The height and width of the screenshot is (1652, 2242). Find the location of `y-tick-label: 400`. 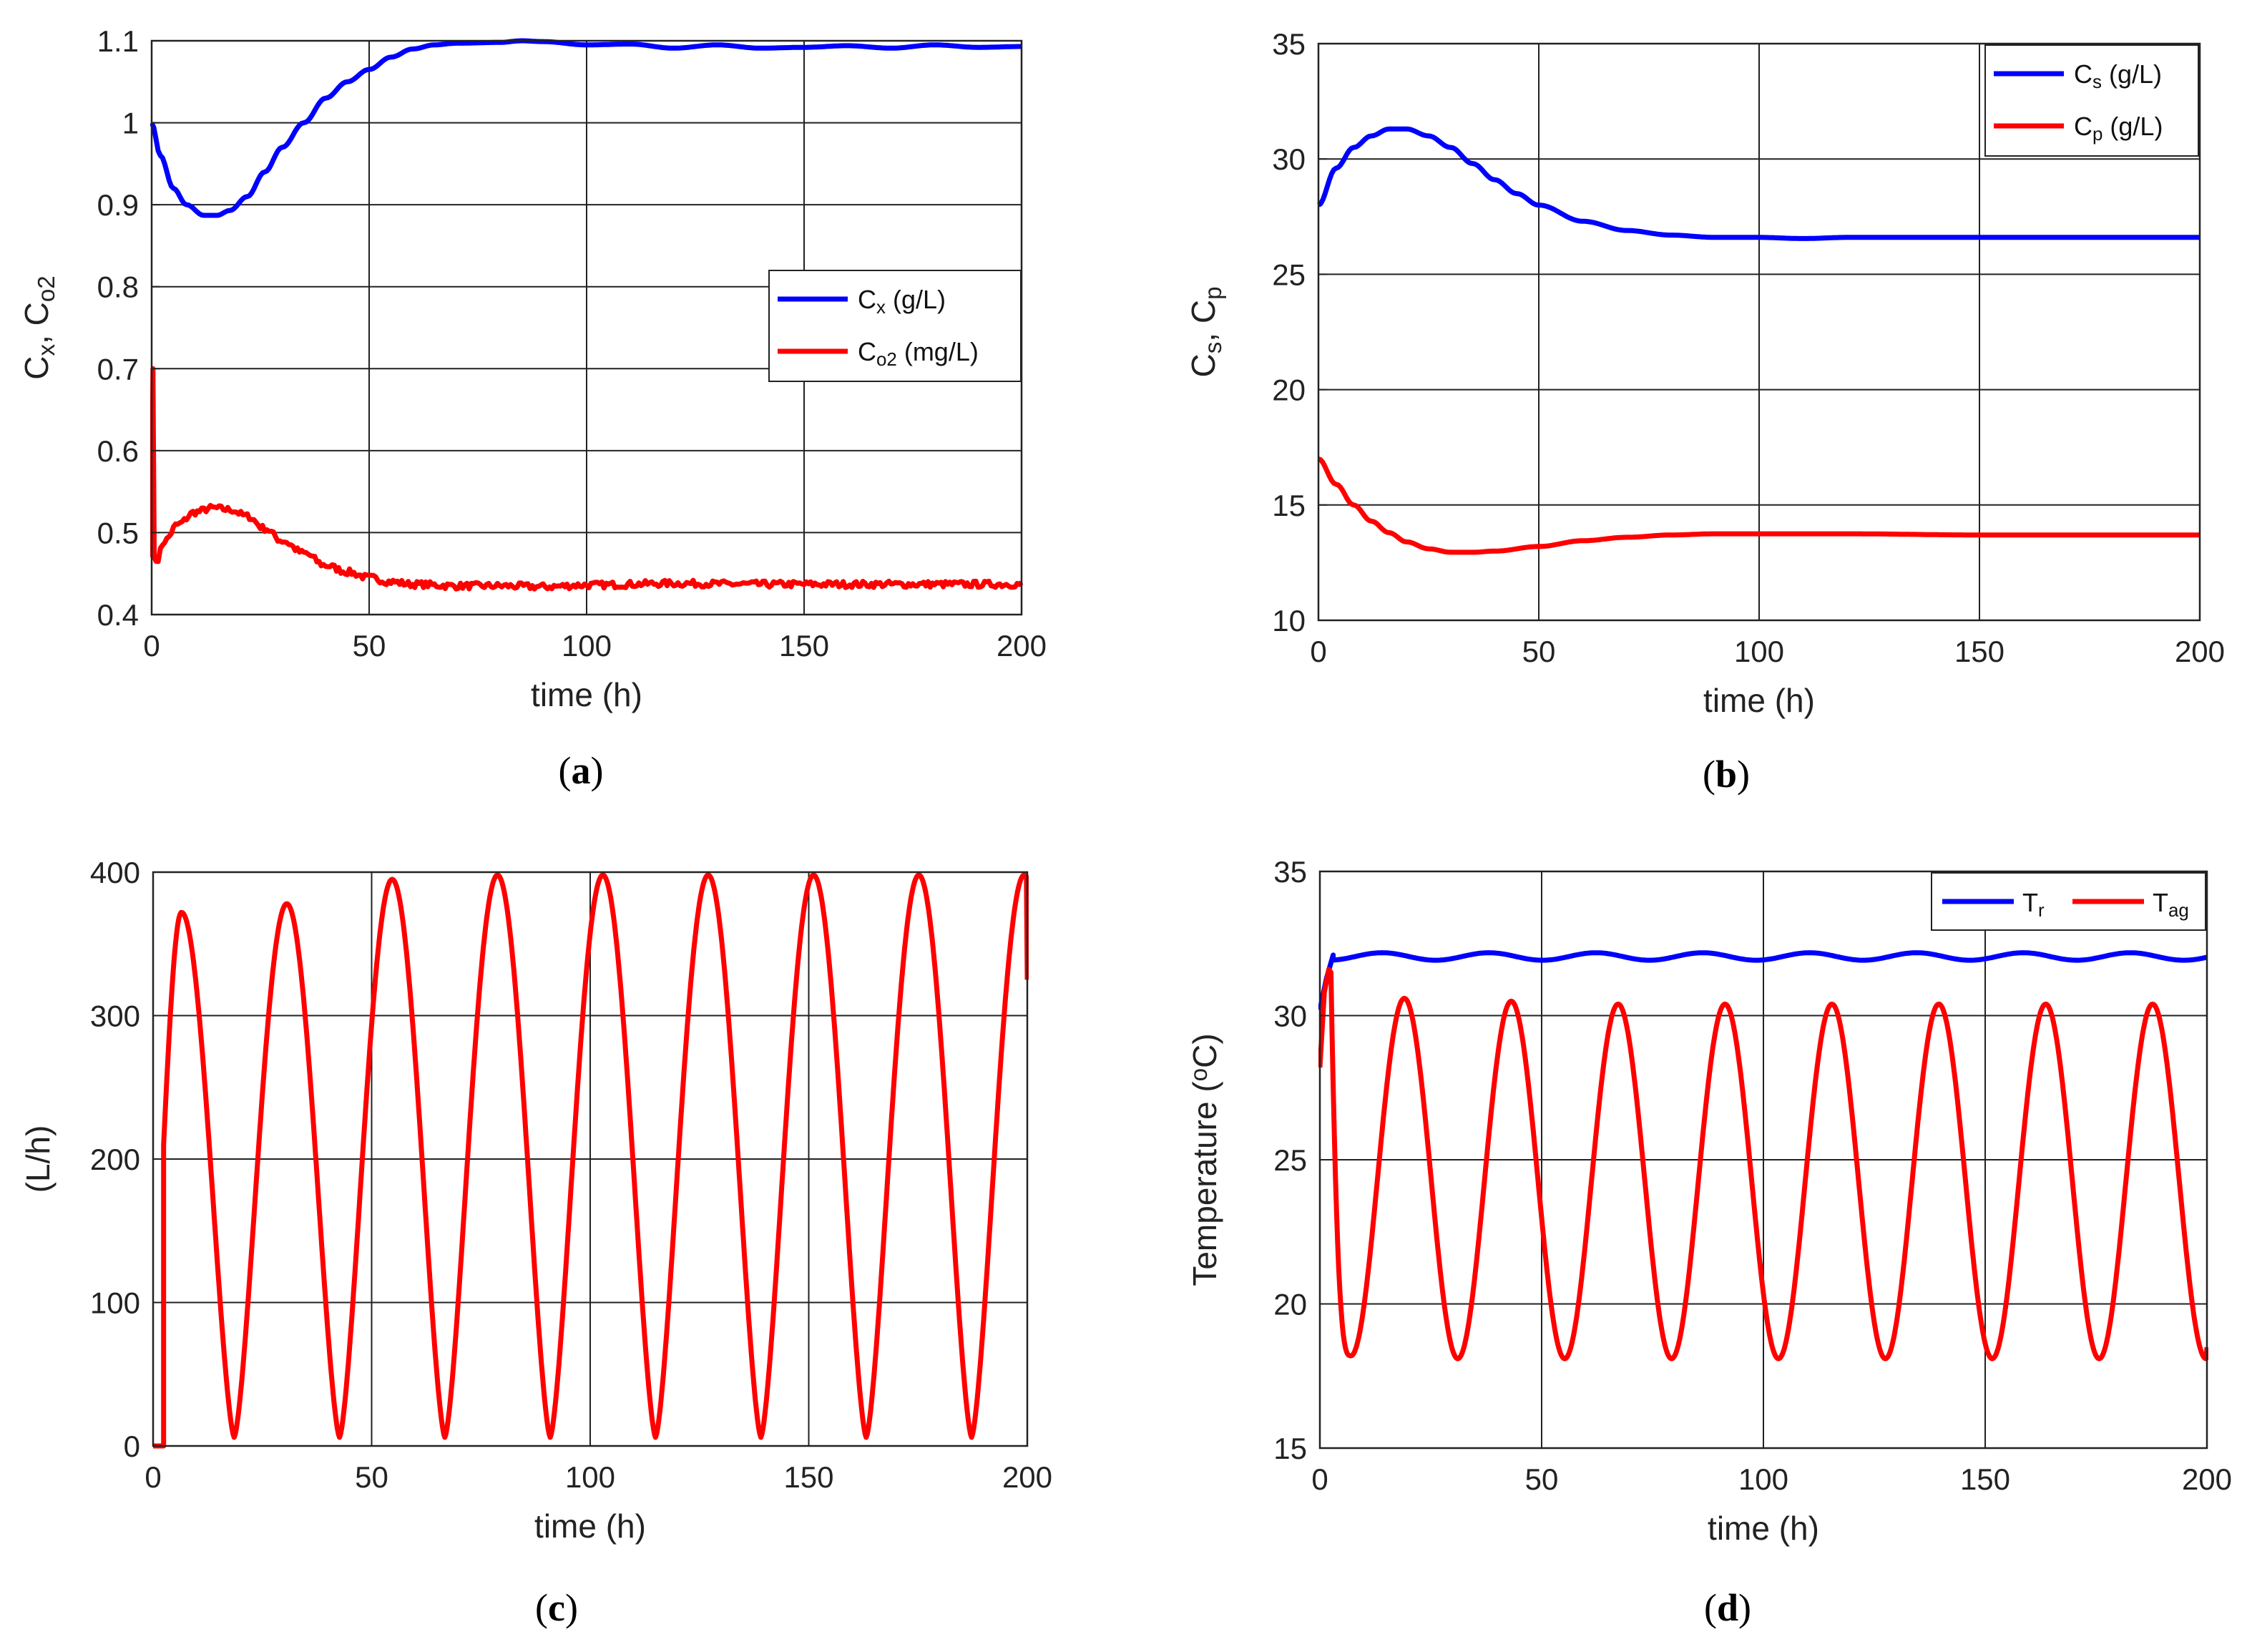

y-tick-label: 400 is located at coordinates (115, 872).